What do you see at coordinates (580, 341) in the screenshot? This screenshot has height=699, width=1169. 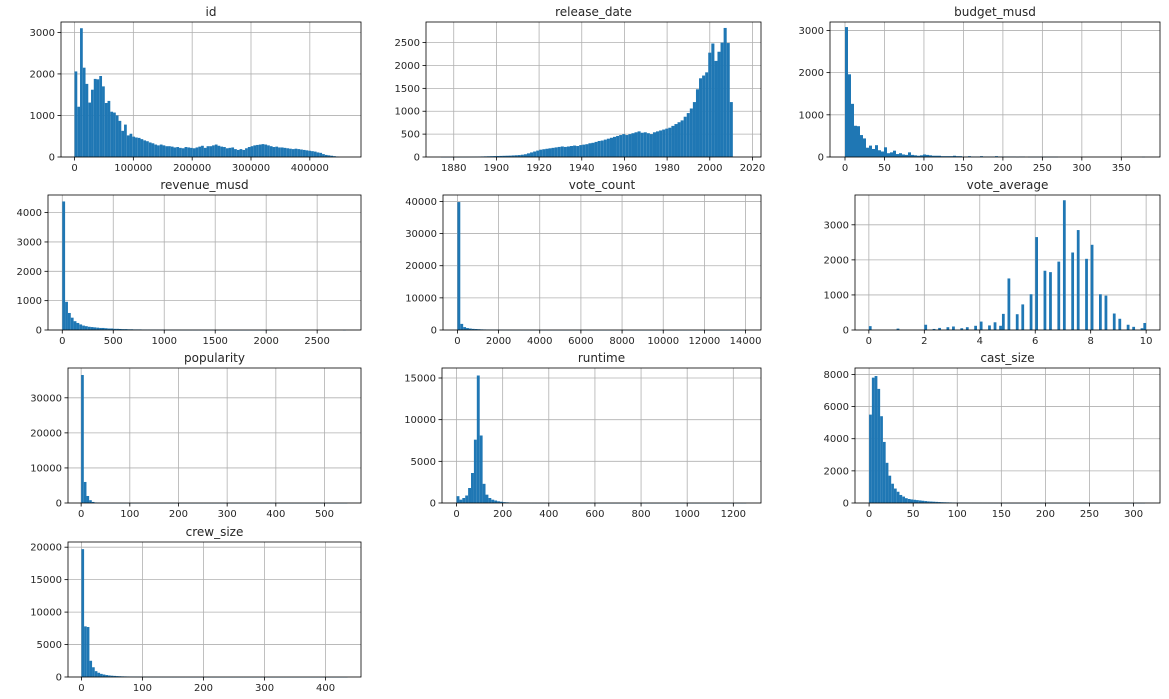 I see `x-tick-label: 6000` at bounding box center [580, 341].